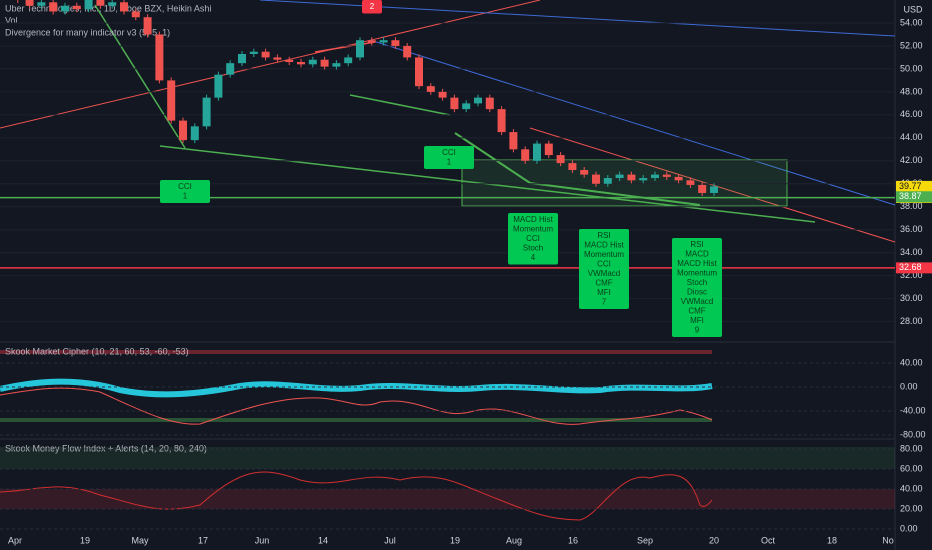 Image resolution: width=932 pixels, height=550 pixels. I want to click on mfi-line, so click(356, 496).